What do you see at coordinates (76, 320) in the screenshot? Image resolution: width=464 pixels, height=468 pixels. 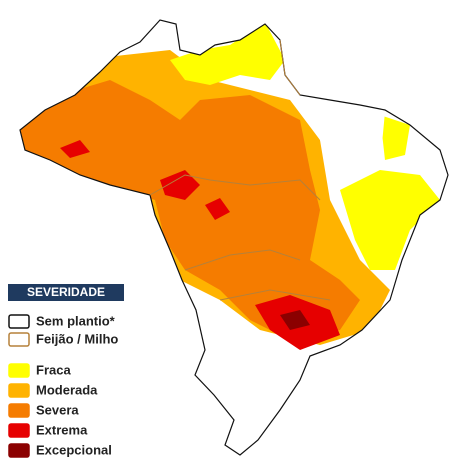 I see `legend-label: Sem plantio*` at bounding box center [76, 320].